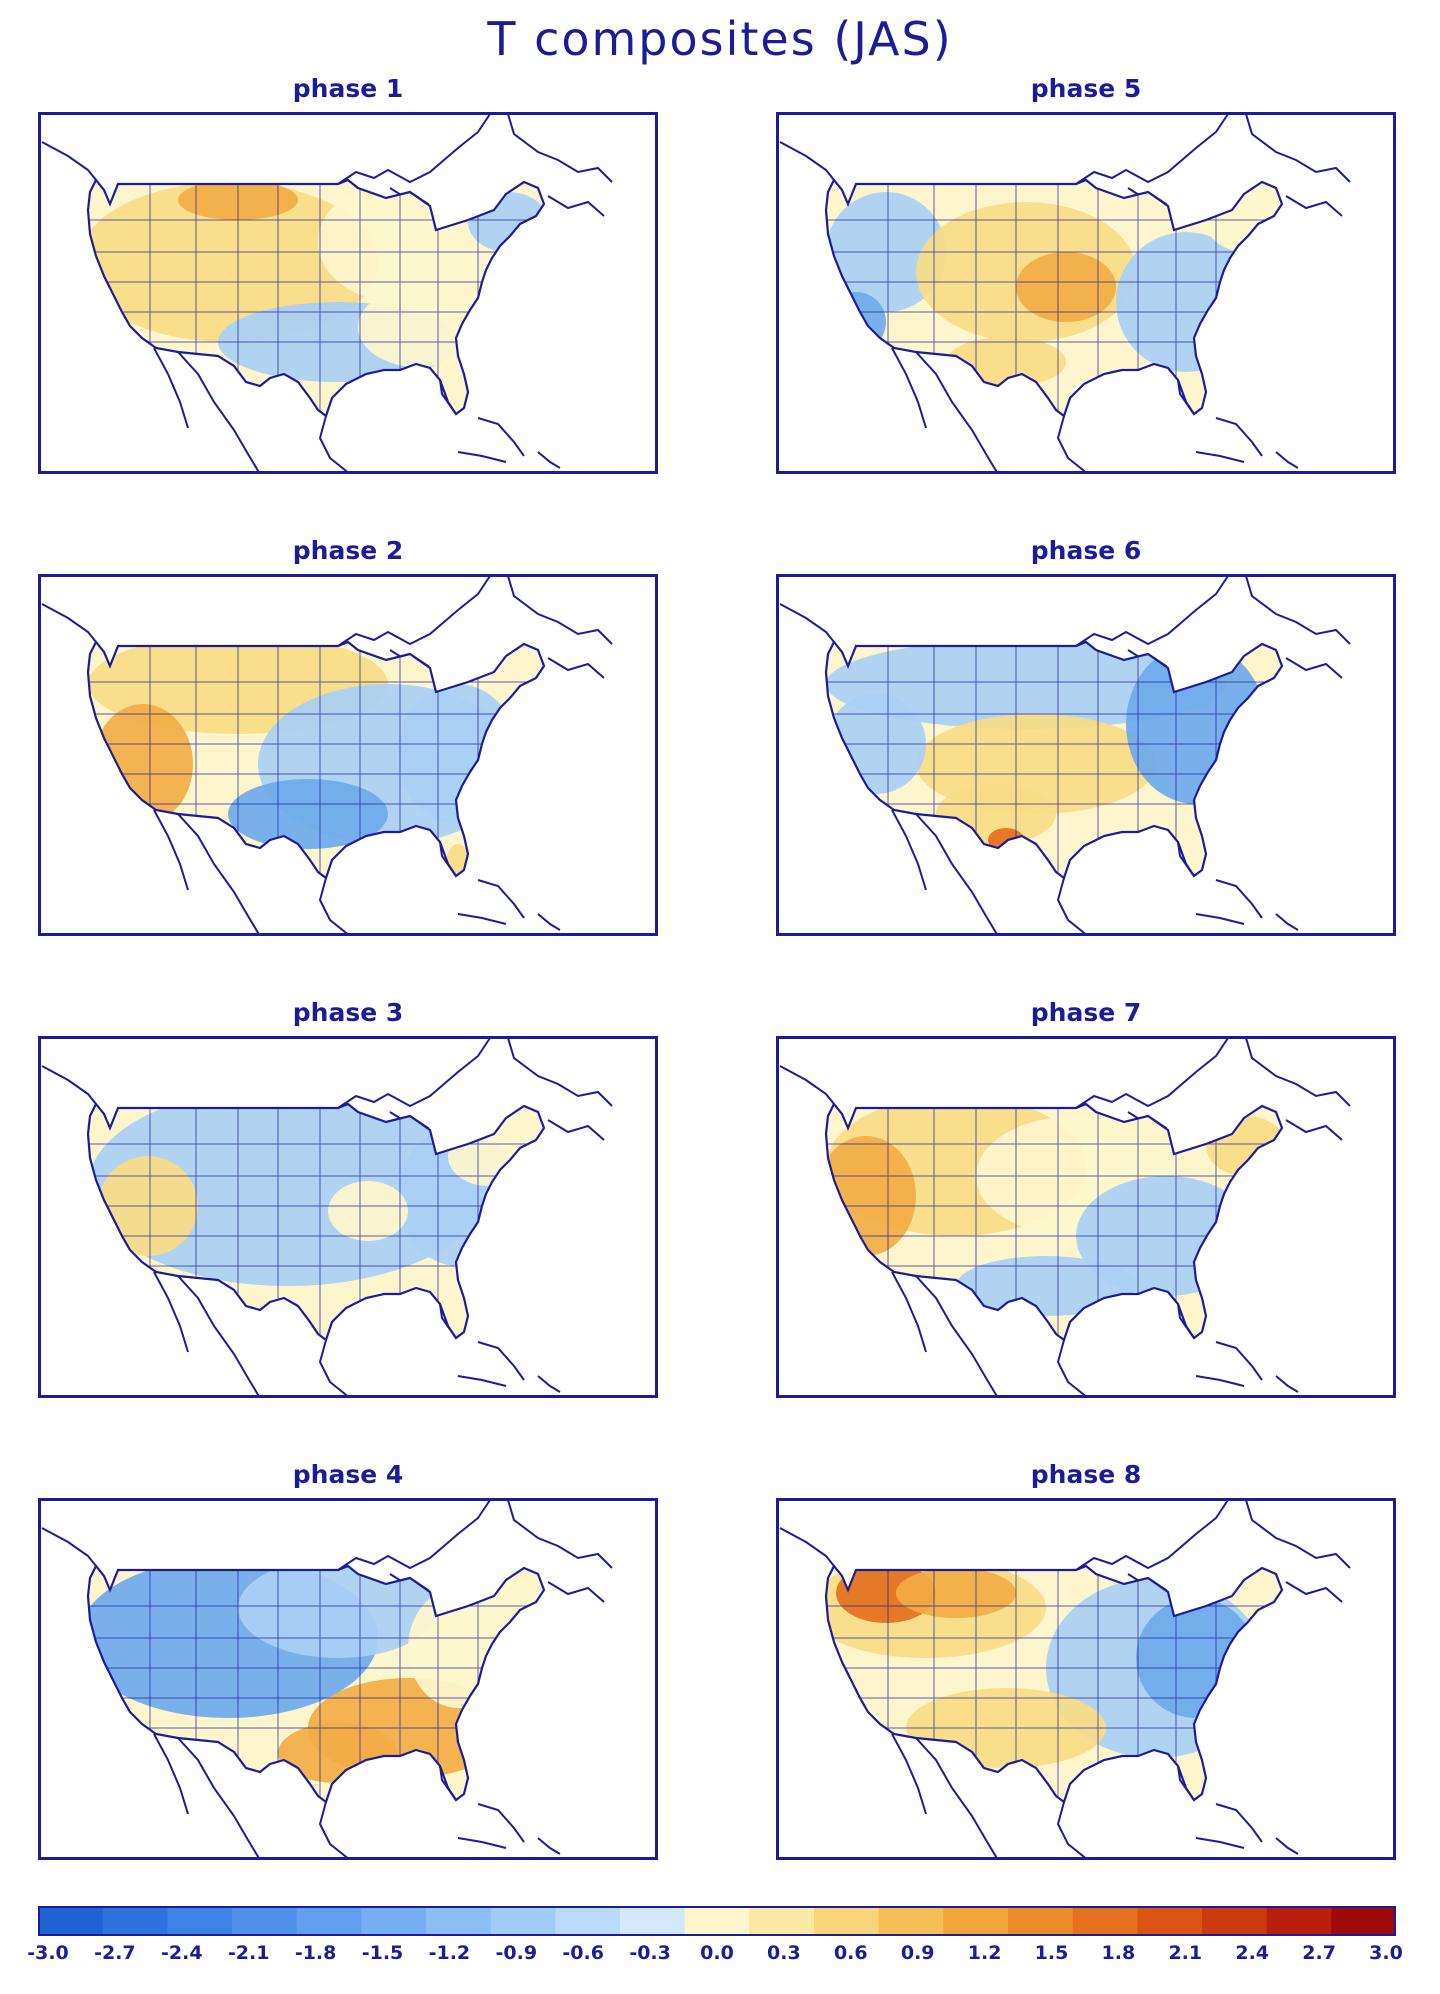  Describe the element at coordinates (984, 1953) in the screenshot. I see `colorbar-label: 1.2` at that location.